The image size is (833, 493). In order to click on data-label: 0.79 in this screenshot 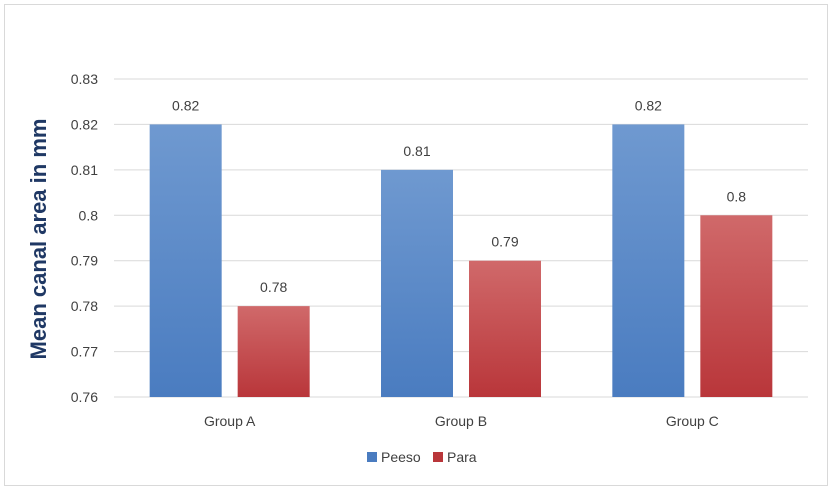, I will do `click(504, 242)`.